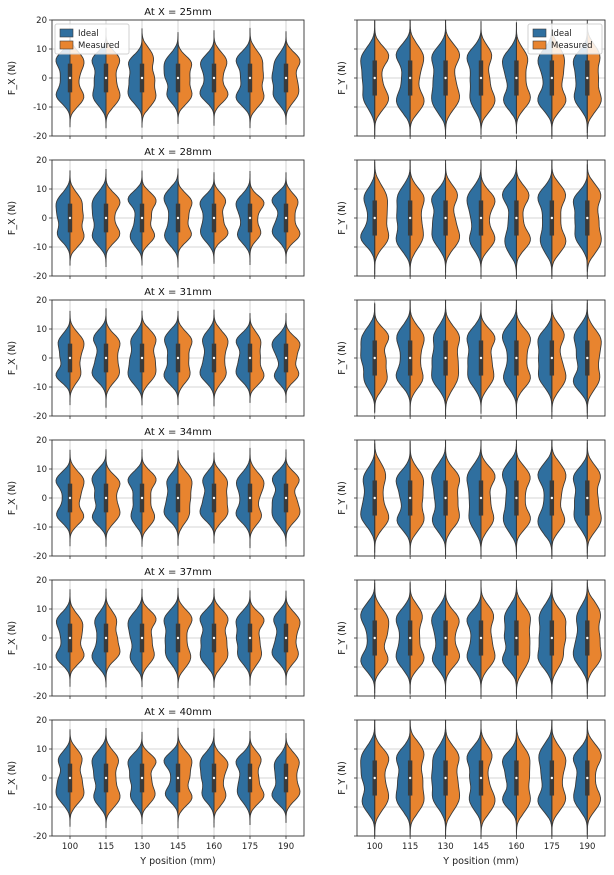 The height and width of the screenshot is (875, 614). Describe the element at coordinates (40, 697) in the screenshot. I see `y-tick-label: -20` at that location.